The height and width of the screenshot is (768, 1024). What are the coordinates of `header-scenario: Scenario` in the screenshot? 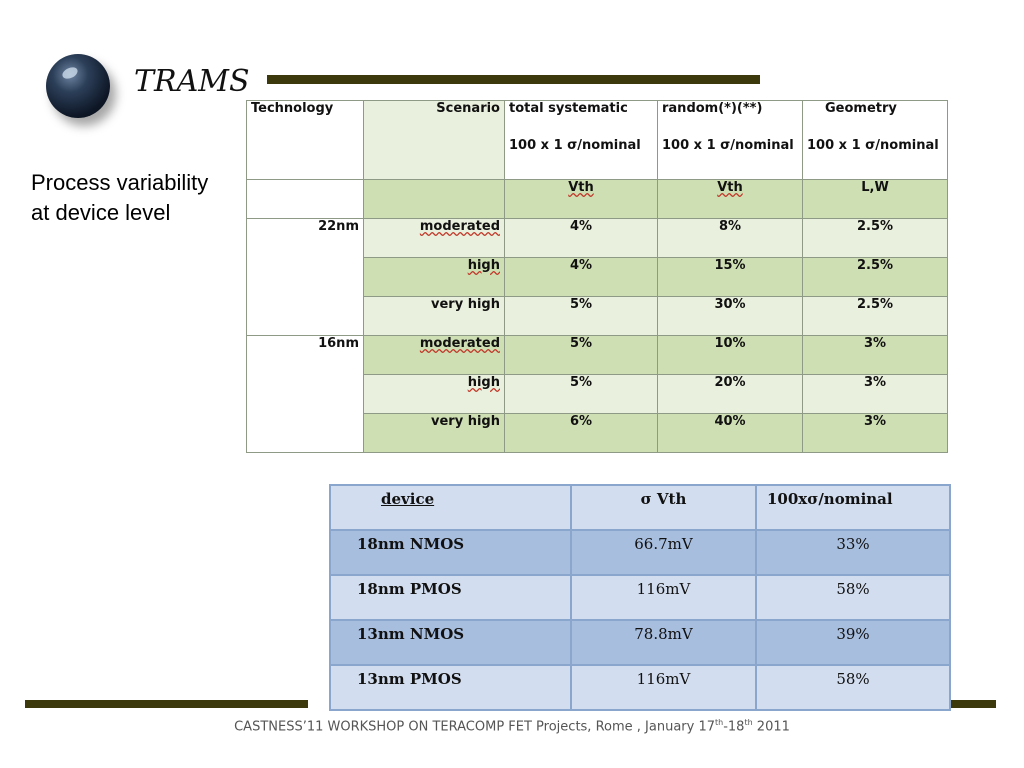 It's located at (434, 140).